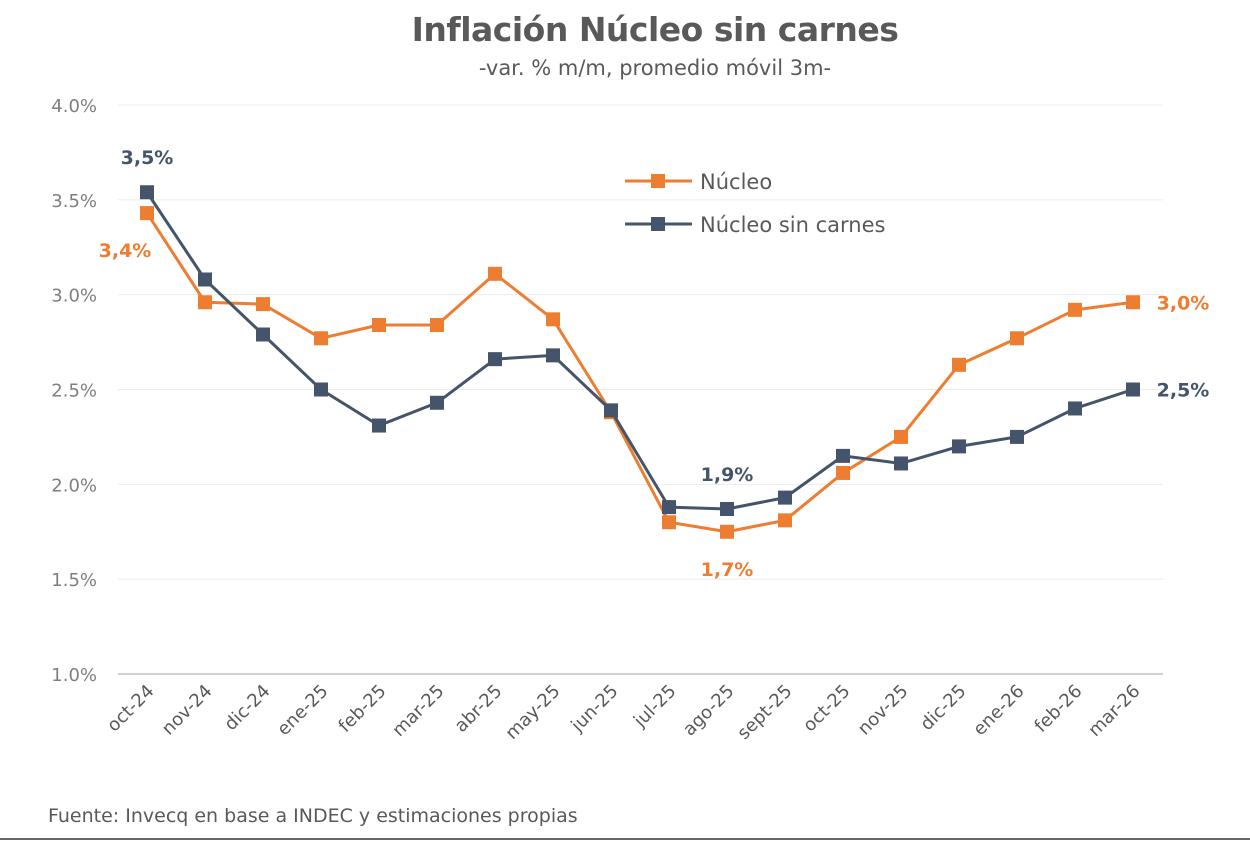  Describe the element at coordinates (74, 296) in the screenshot. I see `y-tick-label: 3.0%` at that location.